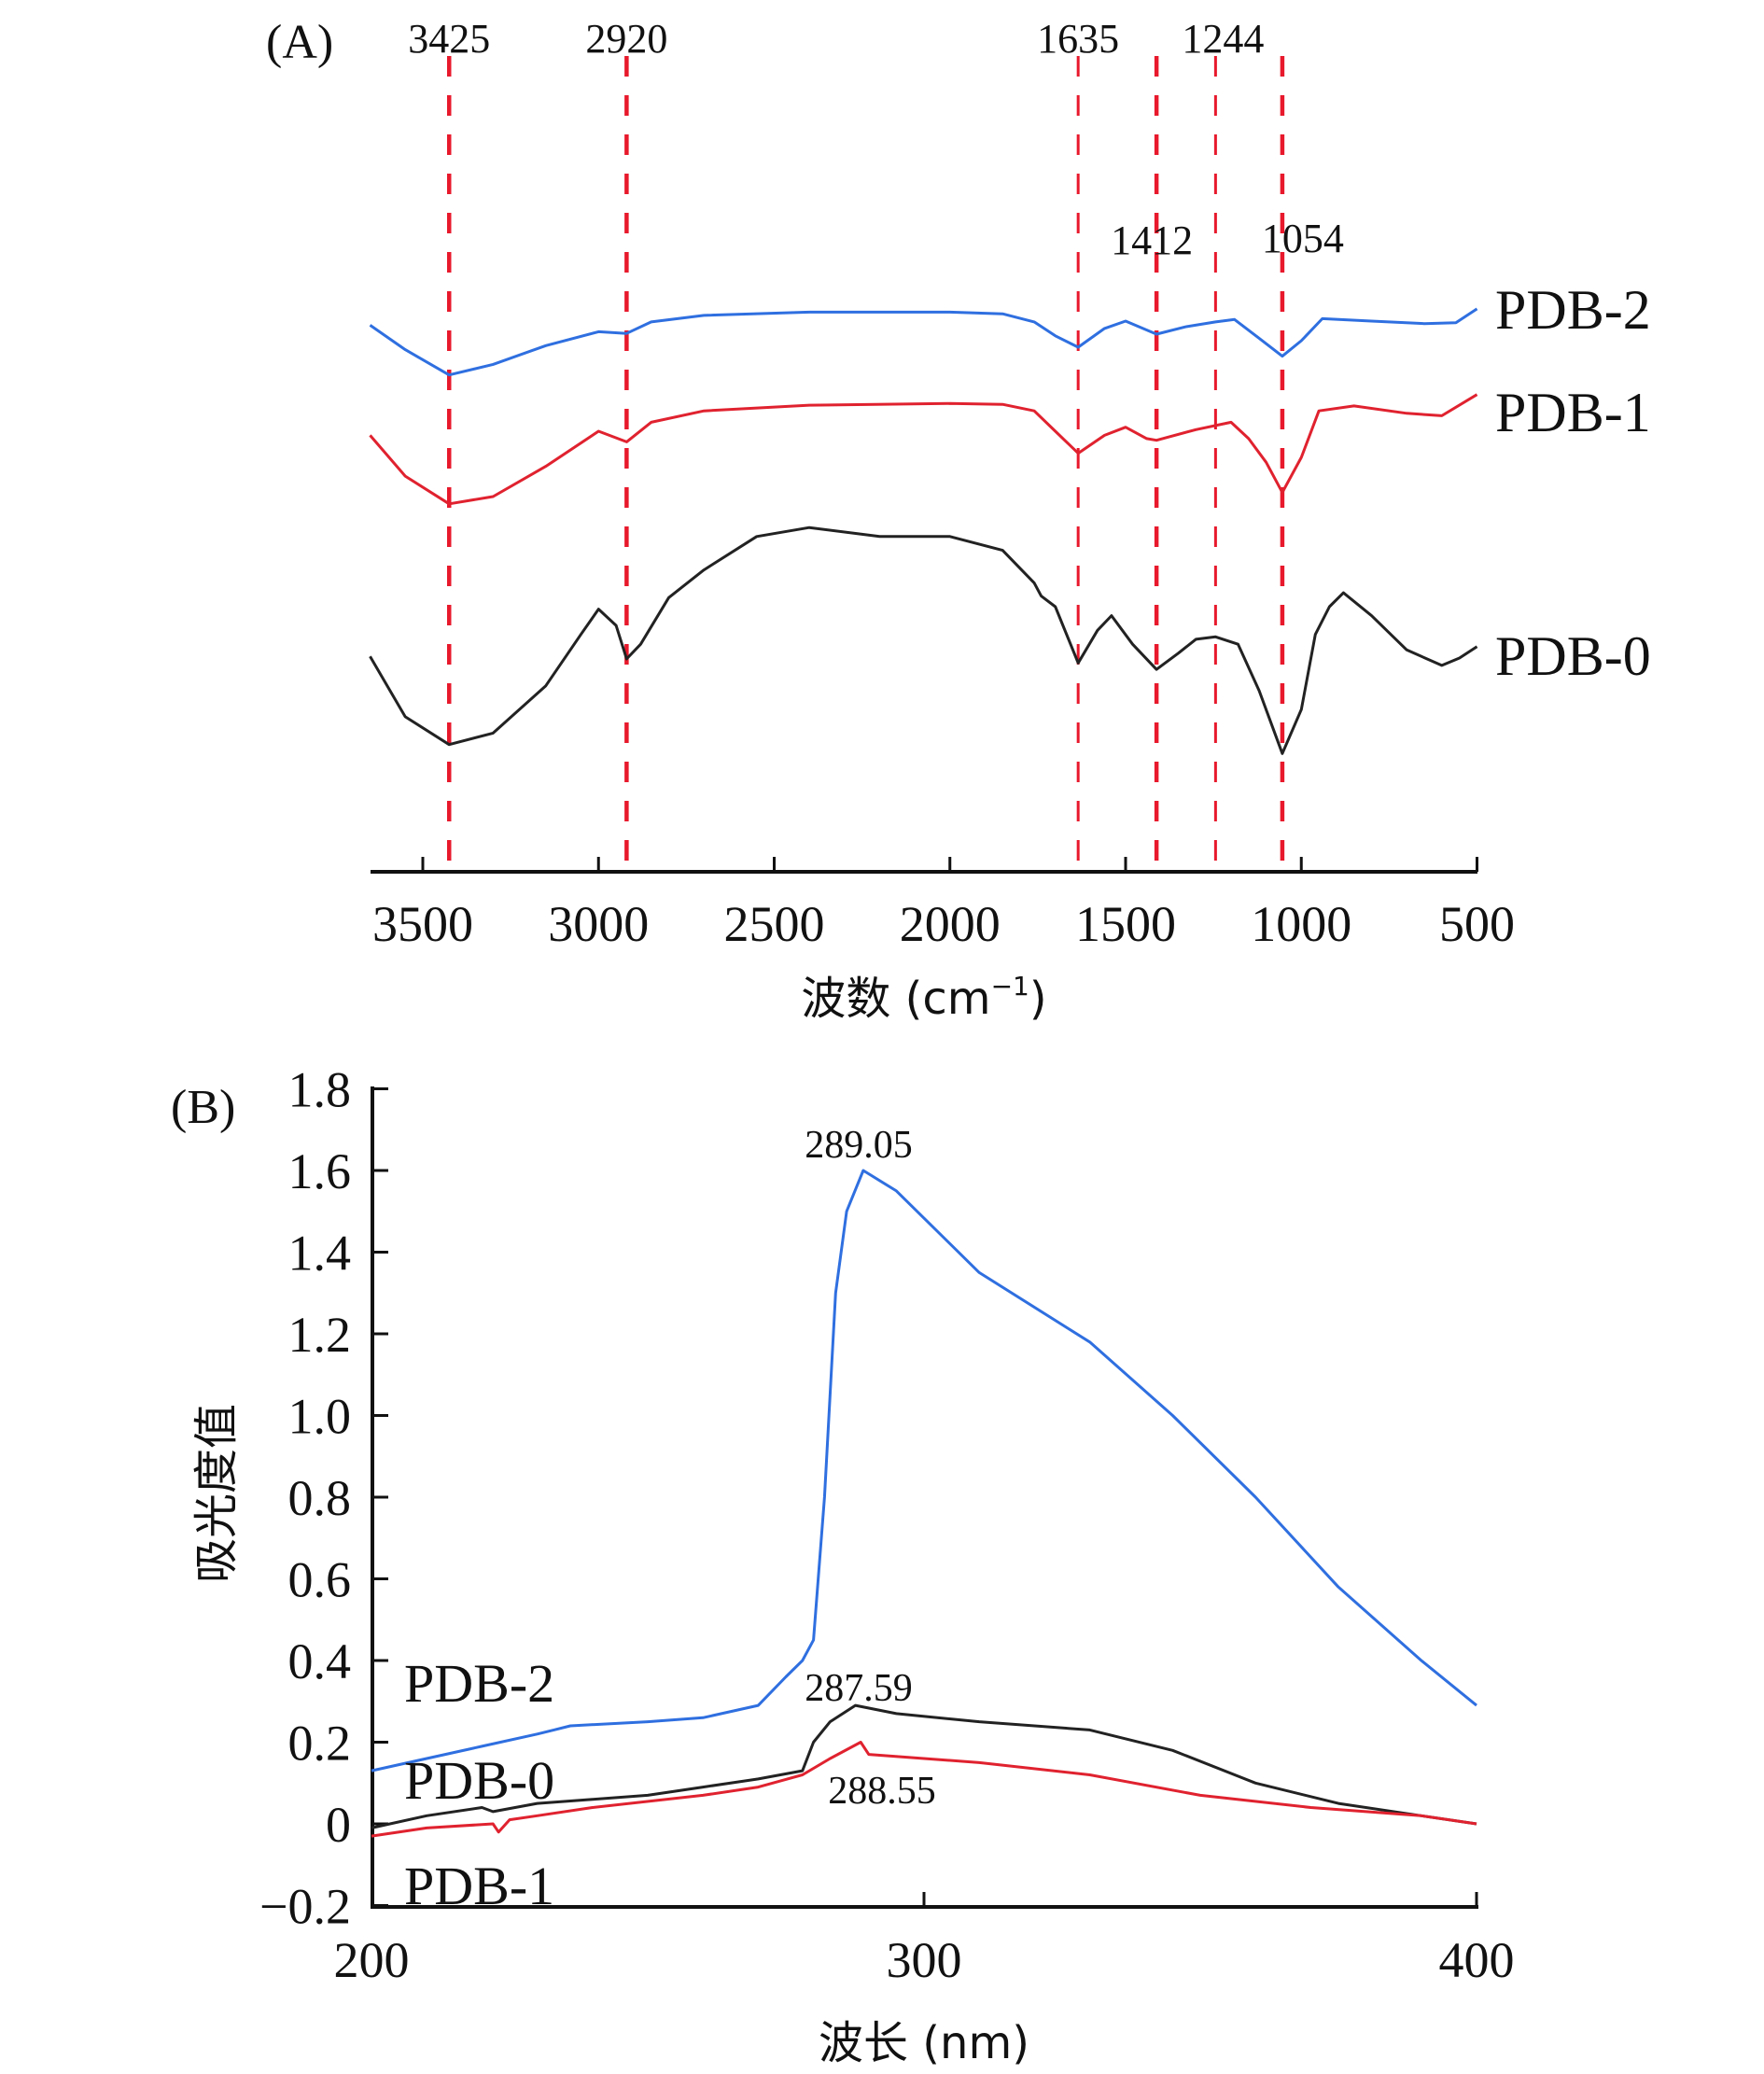  What do you see at coordinates (320, 1498) in the screenshot?
I see `y-tick-label: 0.8` at bounding box center [320, 1498].